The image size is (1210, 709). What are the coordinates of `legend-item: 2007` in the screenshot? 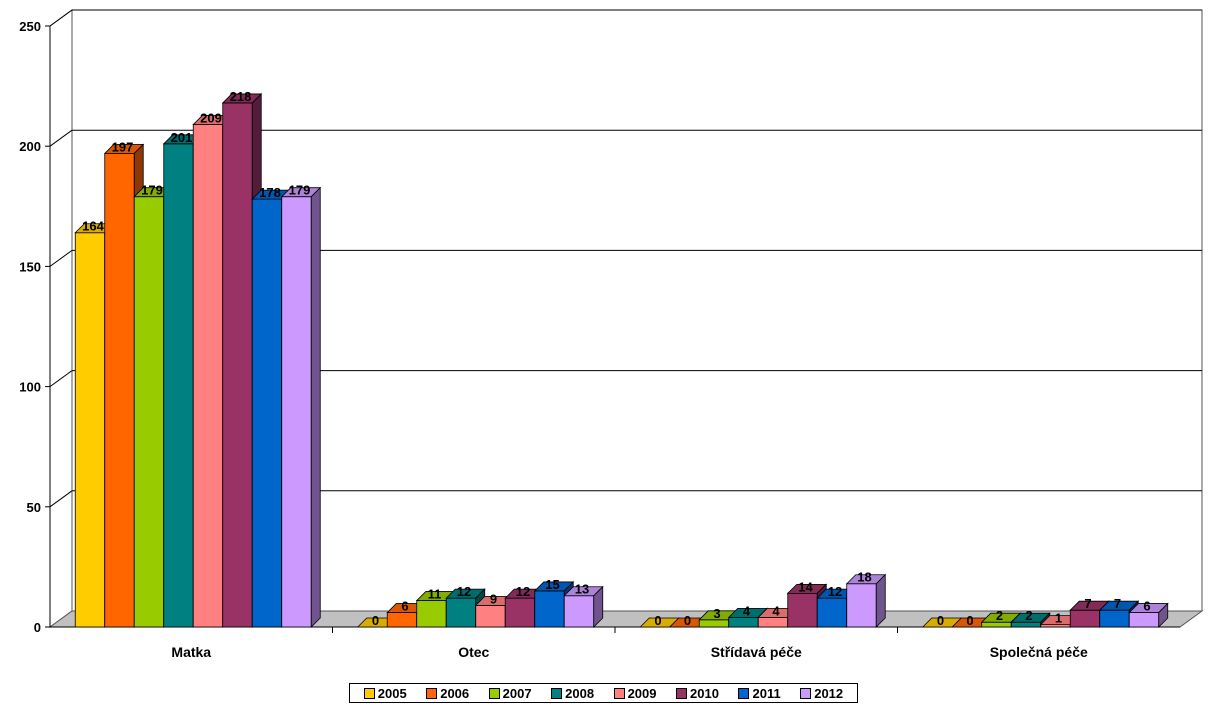 It's located at (510, 693).